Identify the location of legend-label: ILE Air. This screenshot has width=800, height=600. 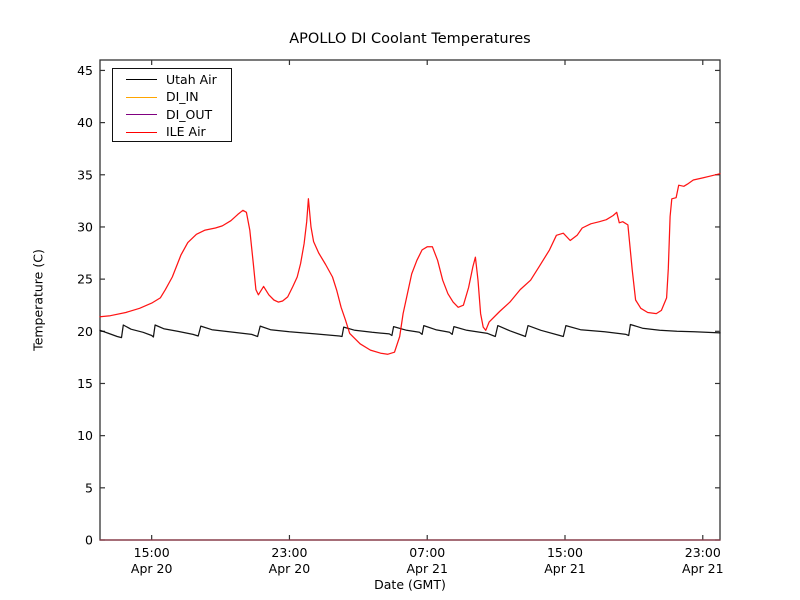
(186, 131).